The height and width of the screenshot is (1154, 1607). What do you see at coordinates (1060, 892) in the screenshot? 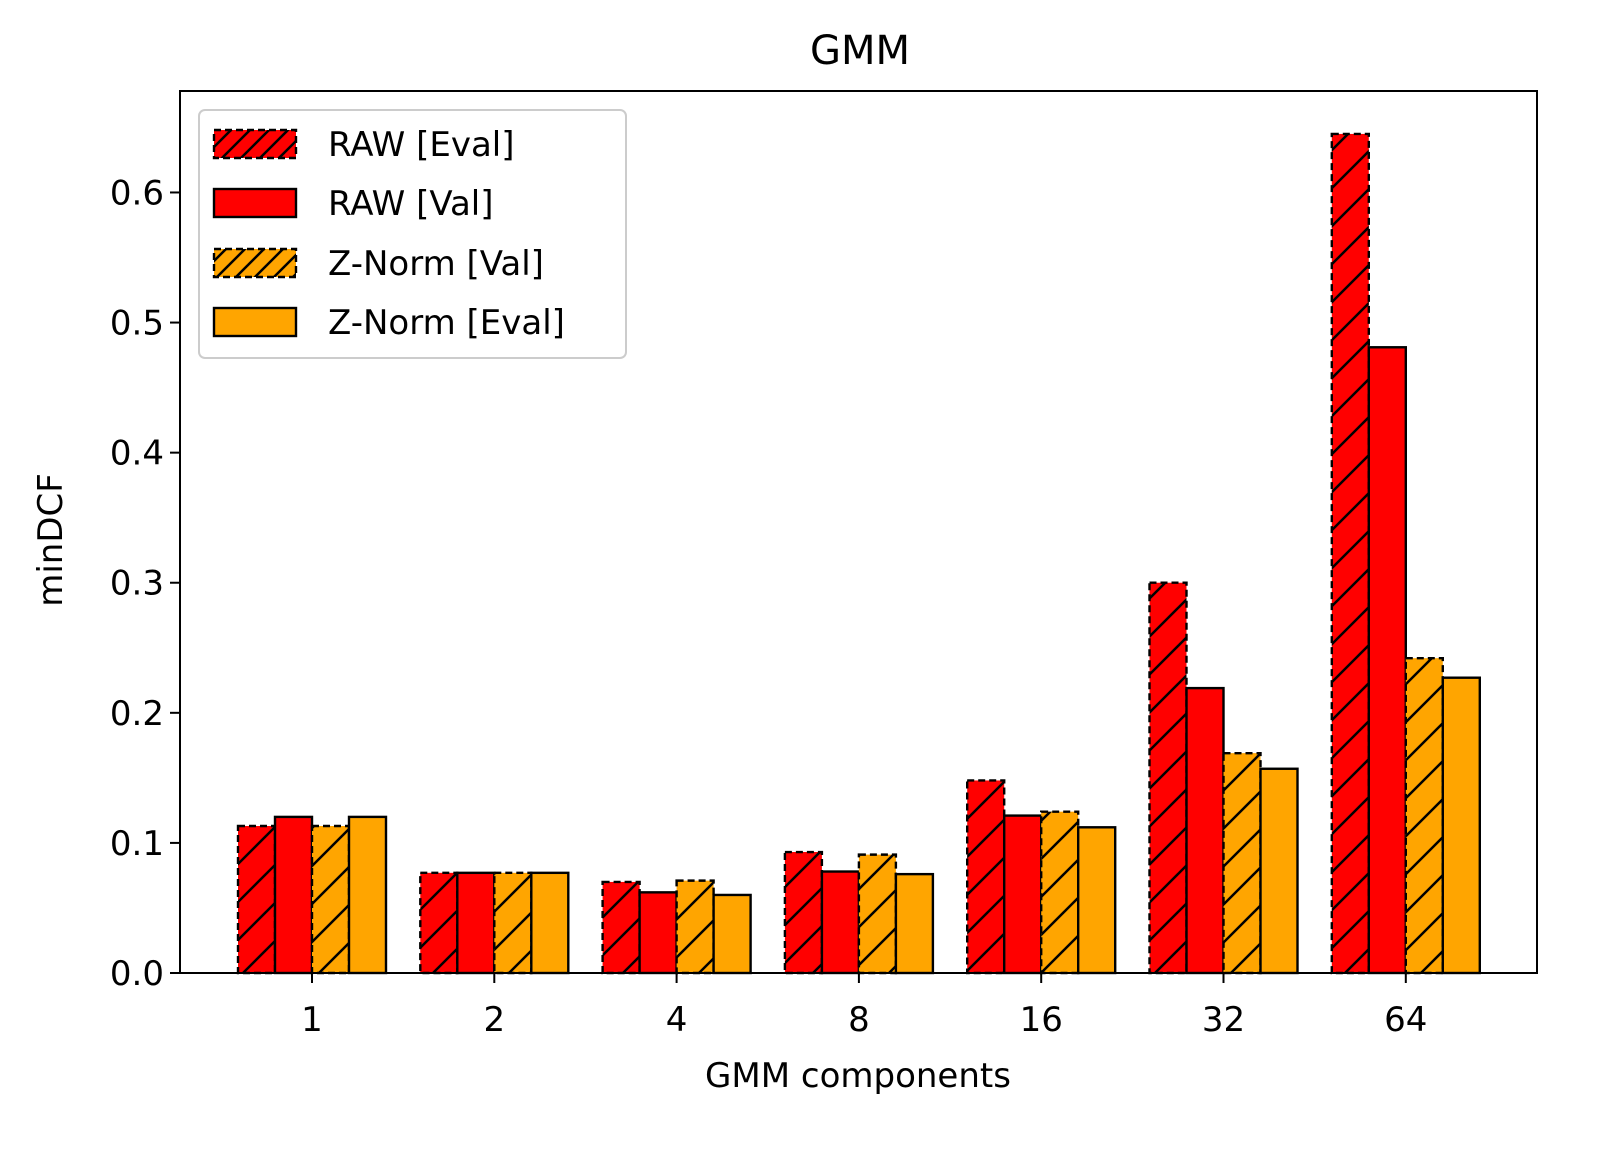
I see `bar-z-norm-val-16-hatch` at bounding box center [1060, 892].